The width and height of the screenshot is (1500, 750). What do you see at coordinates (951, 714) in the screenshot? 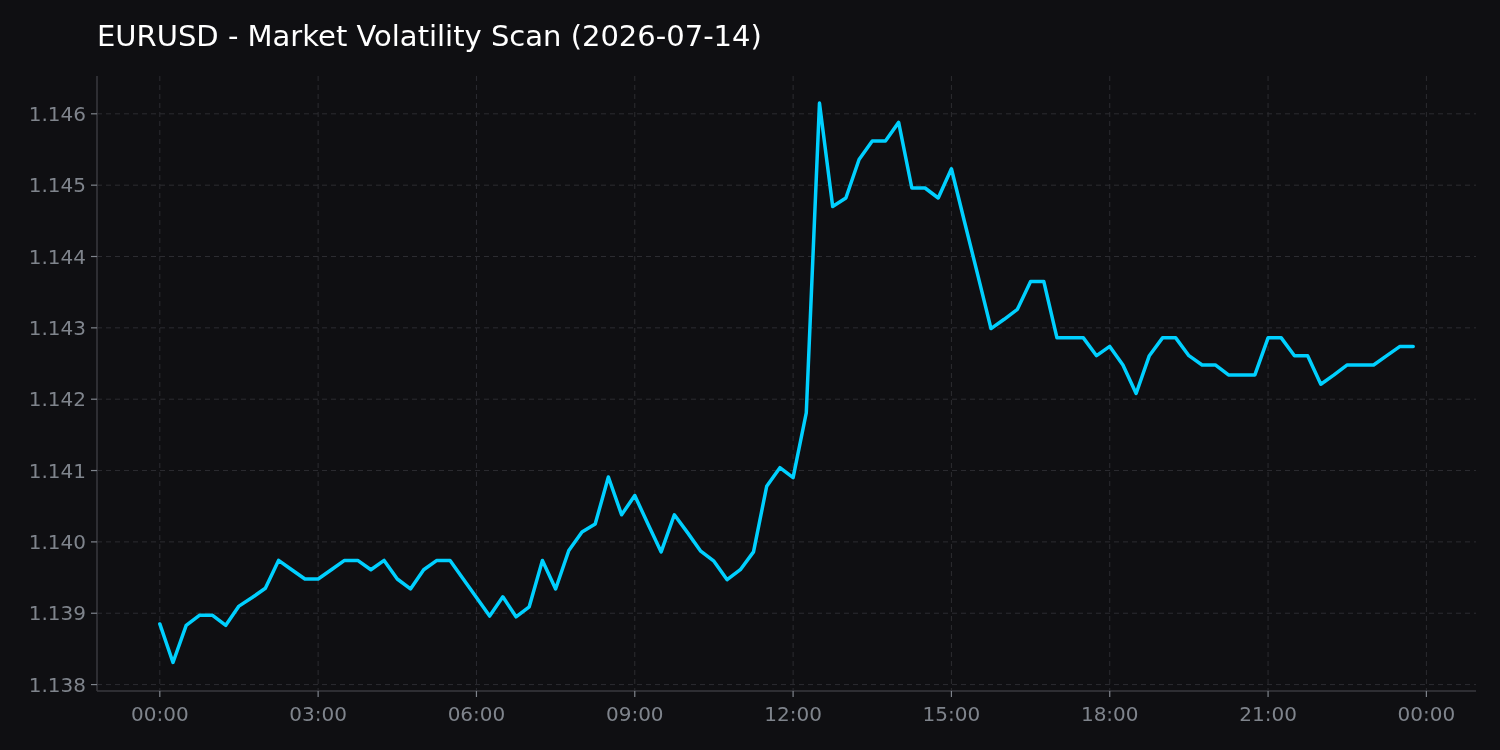
I see `x-tick-label: 15:00` at bounding box center [951, 714].